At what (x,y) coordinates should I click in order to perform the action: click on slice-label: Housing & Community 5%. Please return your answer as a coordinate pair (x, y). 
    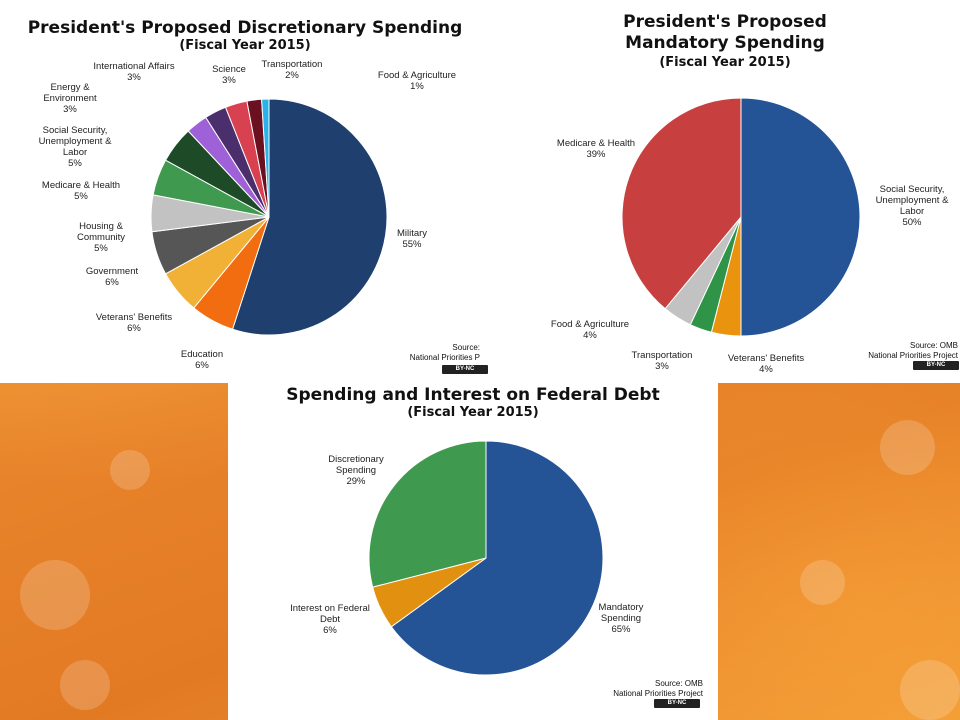
    Looking at the image, I should click on (101, 237).